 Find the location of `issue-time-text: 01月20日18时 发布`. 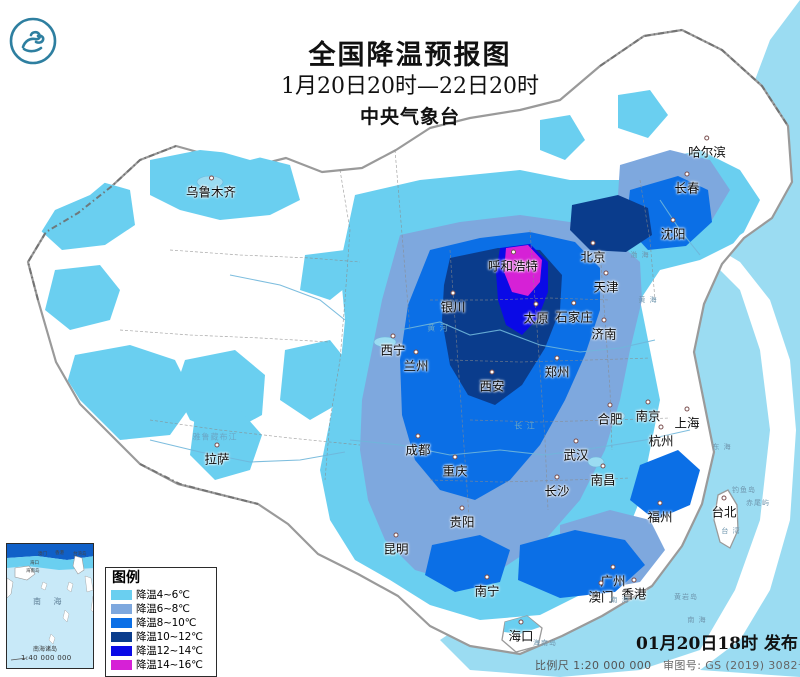

issue-time-text: 01月20日18时 发布 is located at coordinates (717, 644).